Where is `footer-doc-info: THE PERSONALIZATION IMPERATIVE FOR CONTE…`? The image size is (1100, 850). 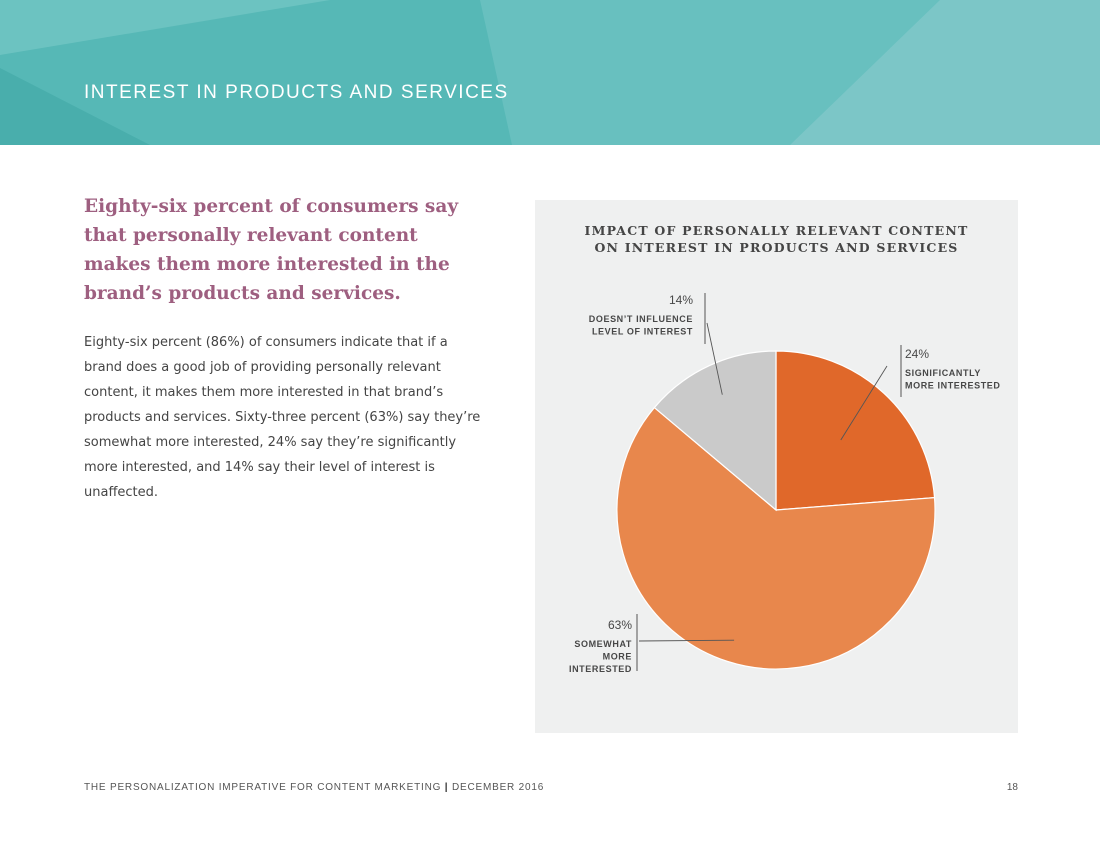
footer-doc-info: THE PERSONALIZATION IMPERATIVE FOR CONTE… is located at coordinates (314, 787).